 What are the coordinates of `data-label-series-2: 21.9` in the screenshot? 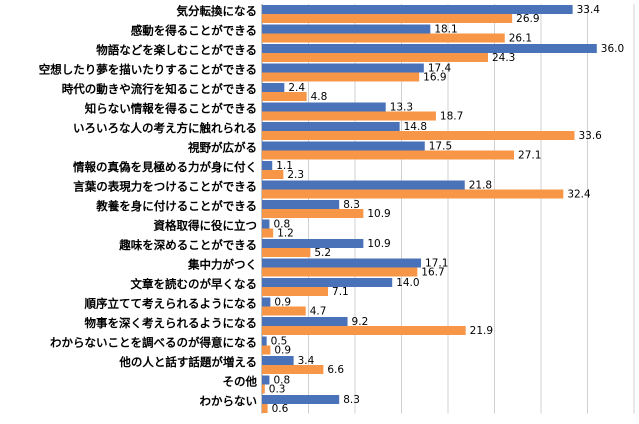 It's located at (481, 331).